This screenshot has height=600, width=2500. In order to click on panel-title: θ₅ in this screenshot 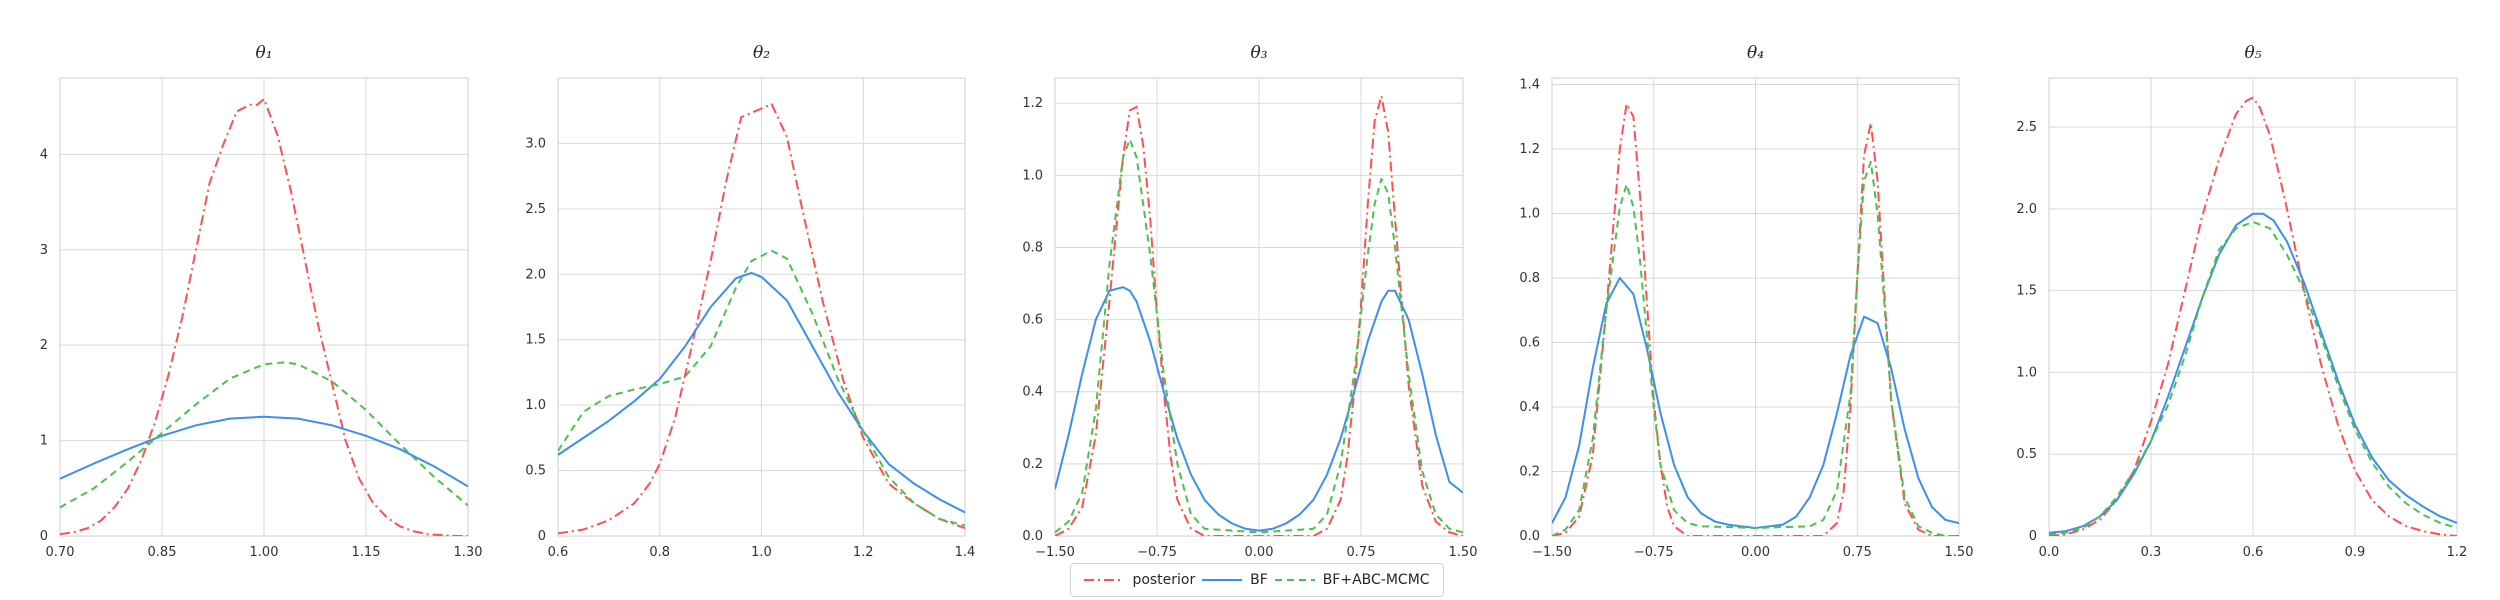, I will do `click(2252, 53)`.